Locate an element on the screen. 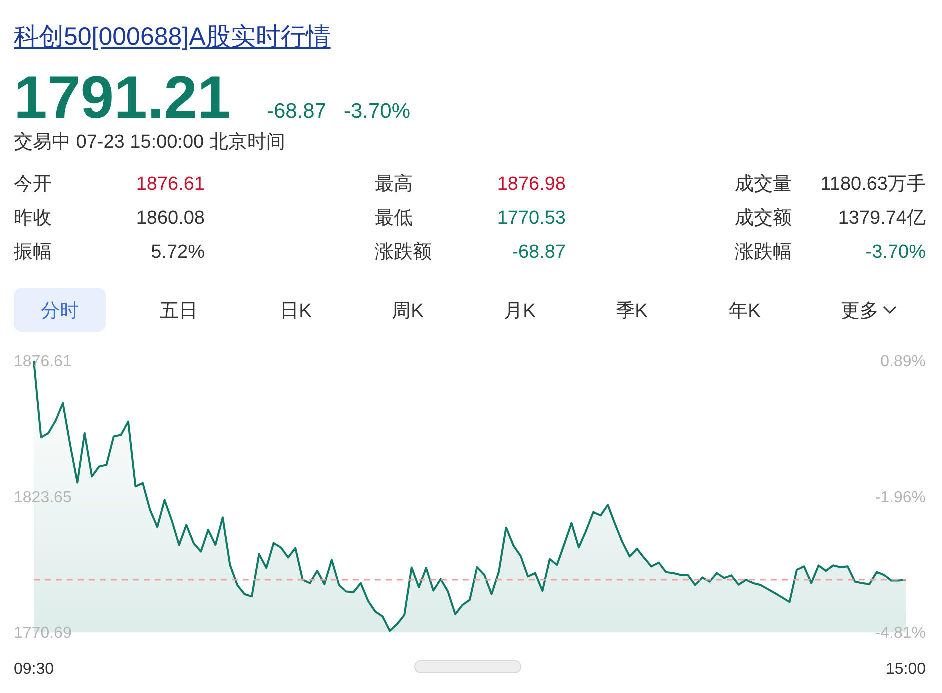 Image resolution: width=942 pixels, height=693 pixels. text: 月K is located at coordinates (520, 311).